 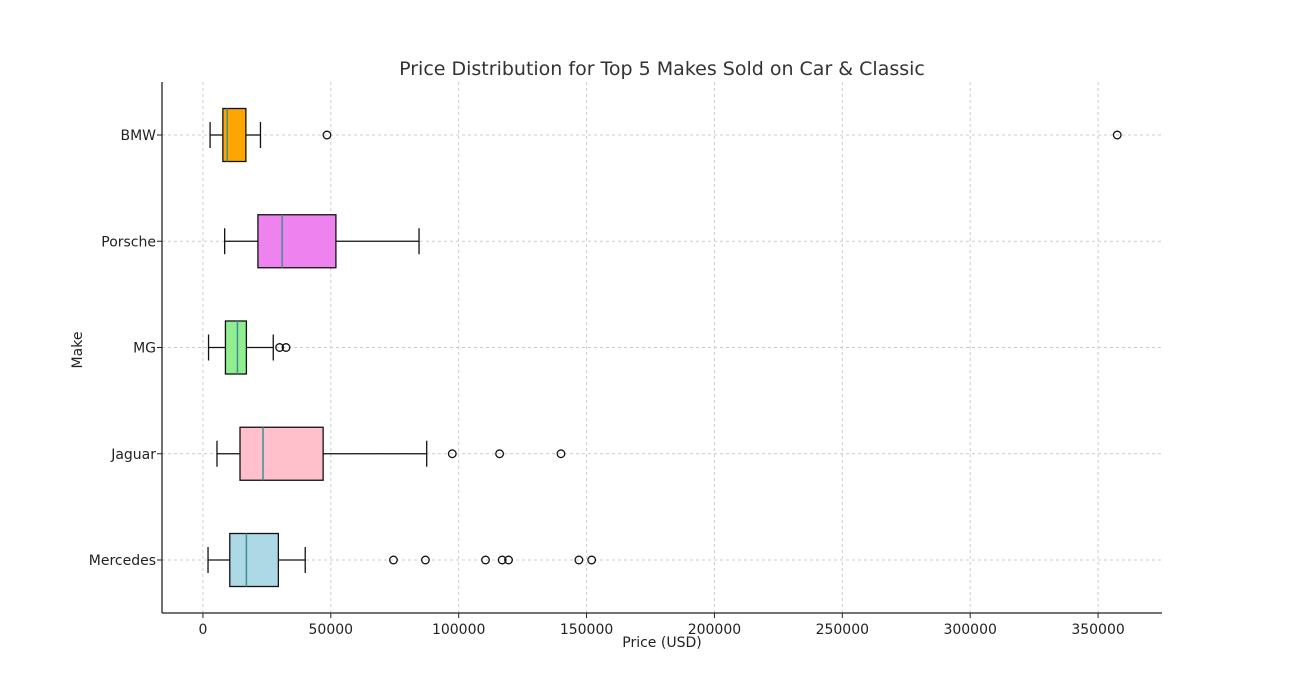 I want to click on y-axis-label: Make, so click(x=78, y=350).